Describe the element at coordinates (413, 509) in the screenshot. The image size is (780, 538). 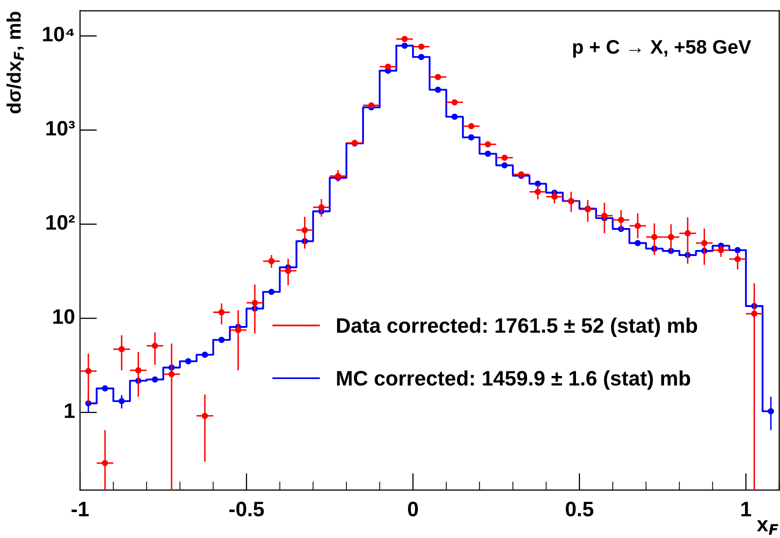
I see `x-tick-label: 0` at that location.